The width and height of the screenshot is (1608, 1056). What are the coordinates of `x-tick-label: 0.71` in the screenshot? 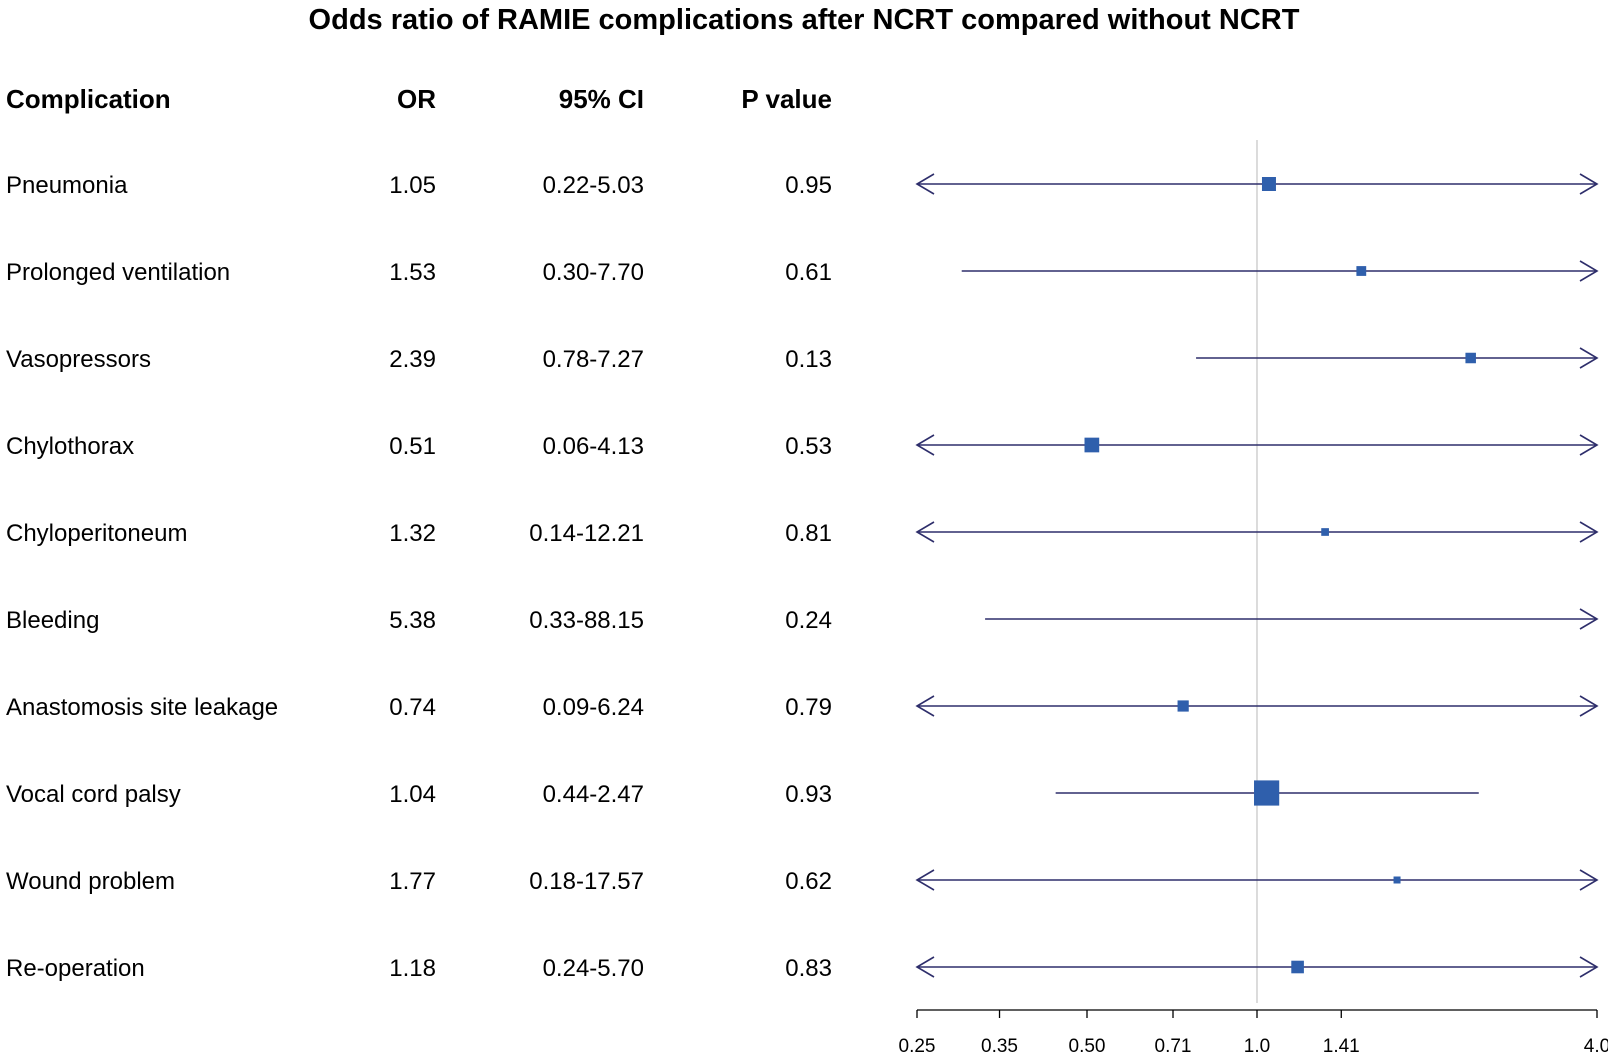 It's located at (1173, 1046).